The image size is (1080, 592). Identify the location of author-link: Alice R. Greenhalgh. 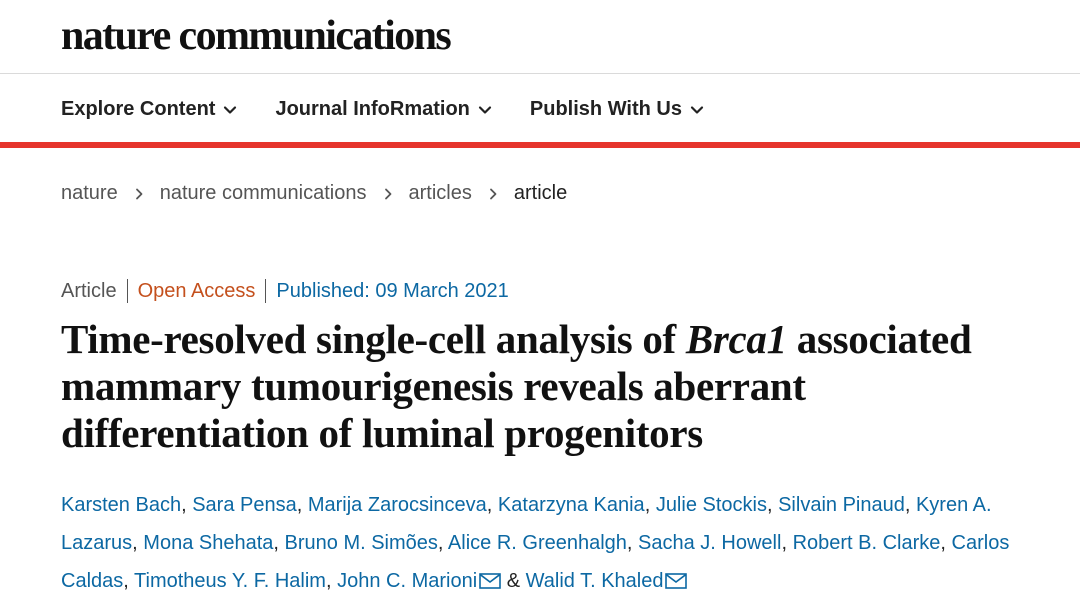
(537, 543).